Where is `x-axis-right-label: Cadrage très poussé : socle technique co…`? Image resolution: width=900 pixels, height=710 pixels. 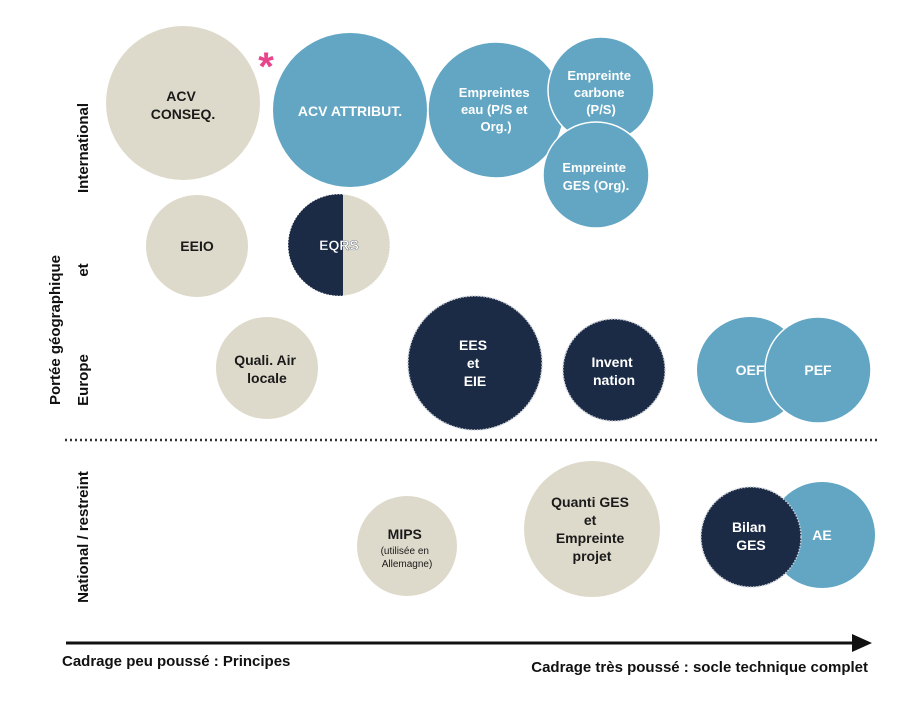 x-axis-right-label: Cadrage très poussé : socle technique co… is located at coordinates (699, 667).